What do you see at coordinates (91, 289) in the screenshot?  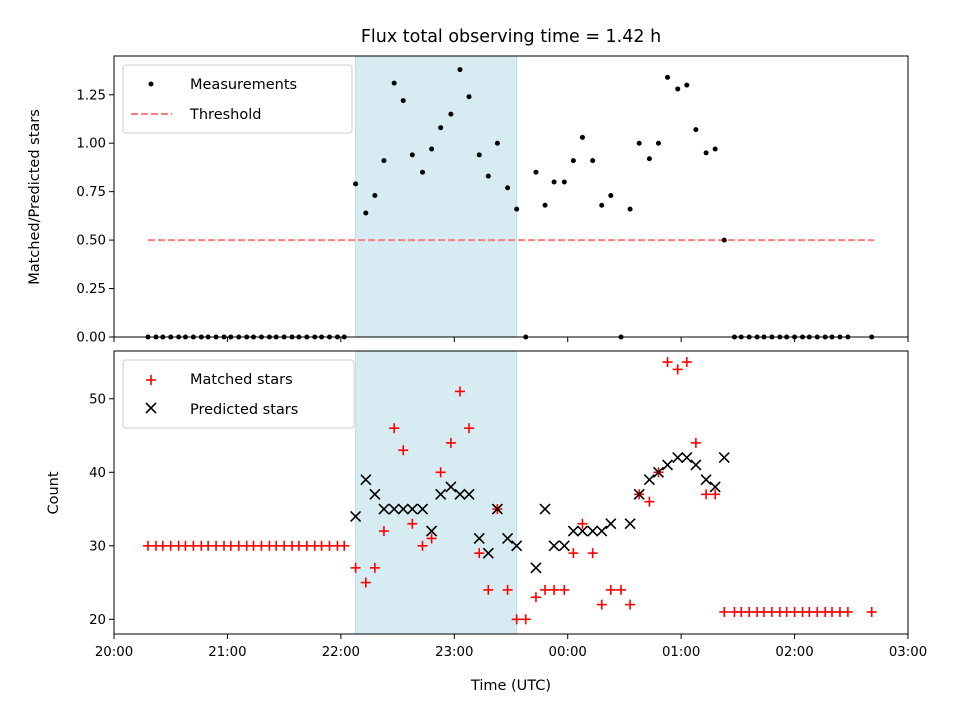 I see `y-tick-label: 0.25` at bounding box center [91, 289].